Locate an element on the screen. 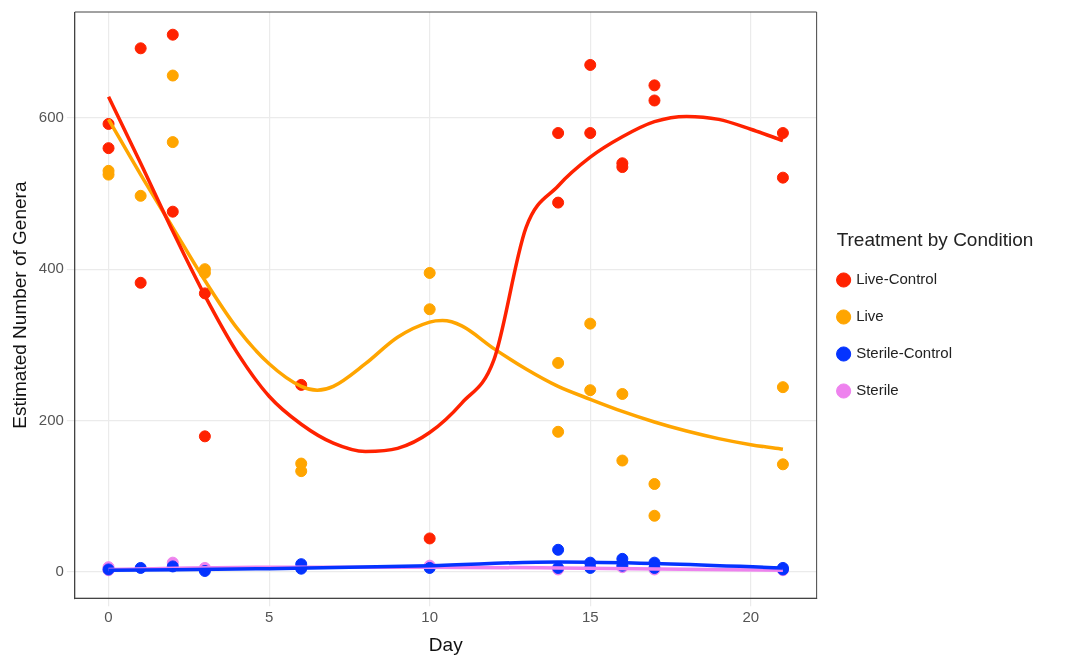 This screenshot has width=1082, height=666. legend-label: Sterile is located at coordinates (877, 390).